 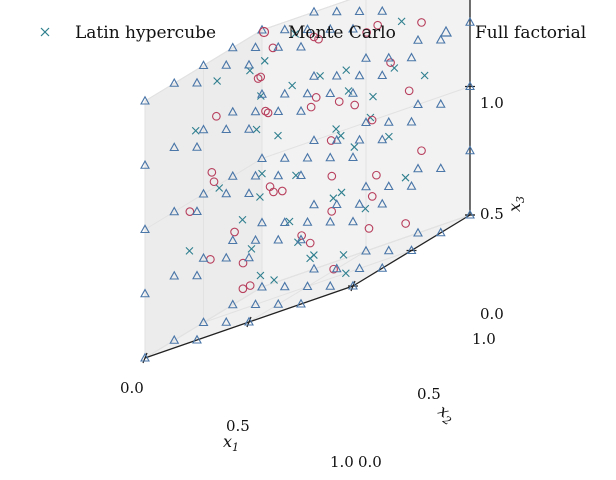 What do you see at coordinates (346, 70) in the screenshot?
I see `latin-hypercube-point-7-stroke-b` at bounding box center [346, 70].